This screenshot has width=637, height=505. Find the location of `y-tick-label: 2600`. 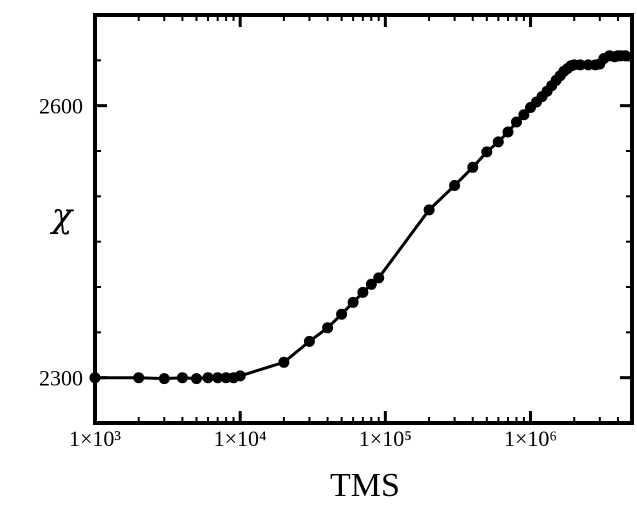

y-tick-label: 2600 is located at coordinates (61, 106).